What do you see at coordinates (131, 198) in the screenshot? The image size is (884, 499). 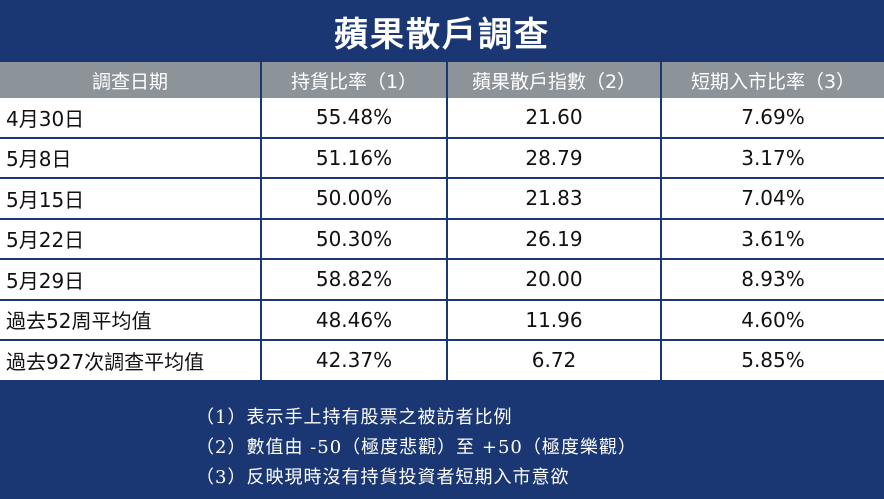 I see `date-cell: 5月15日` at bounding box center [131, 198].